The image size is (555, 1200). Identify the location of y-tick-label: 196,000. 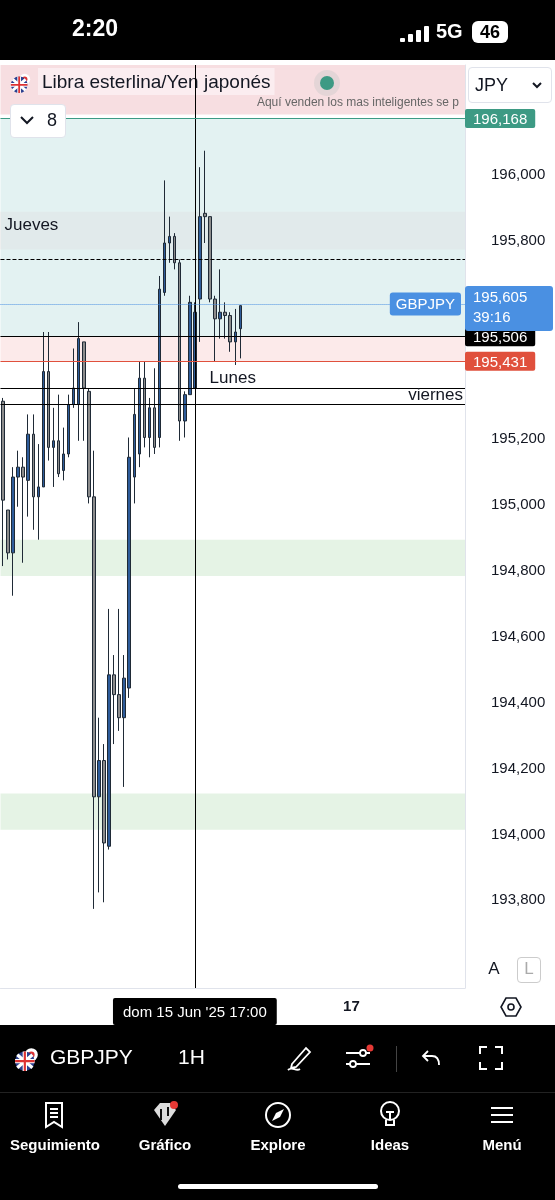
(518, 174).